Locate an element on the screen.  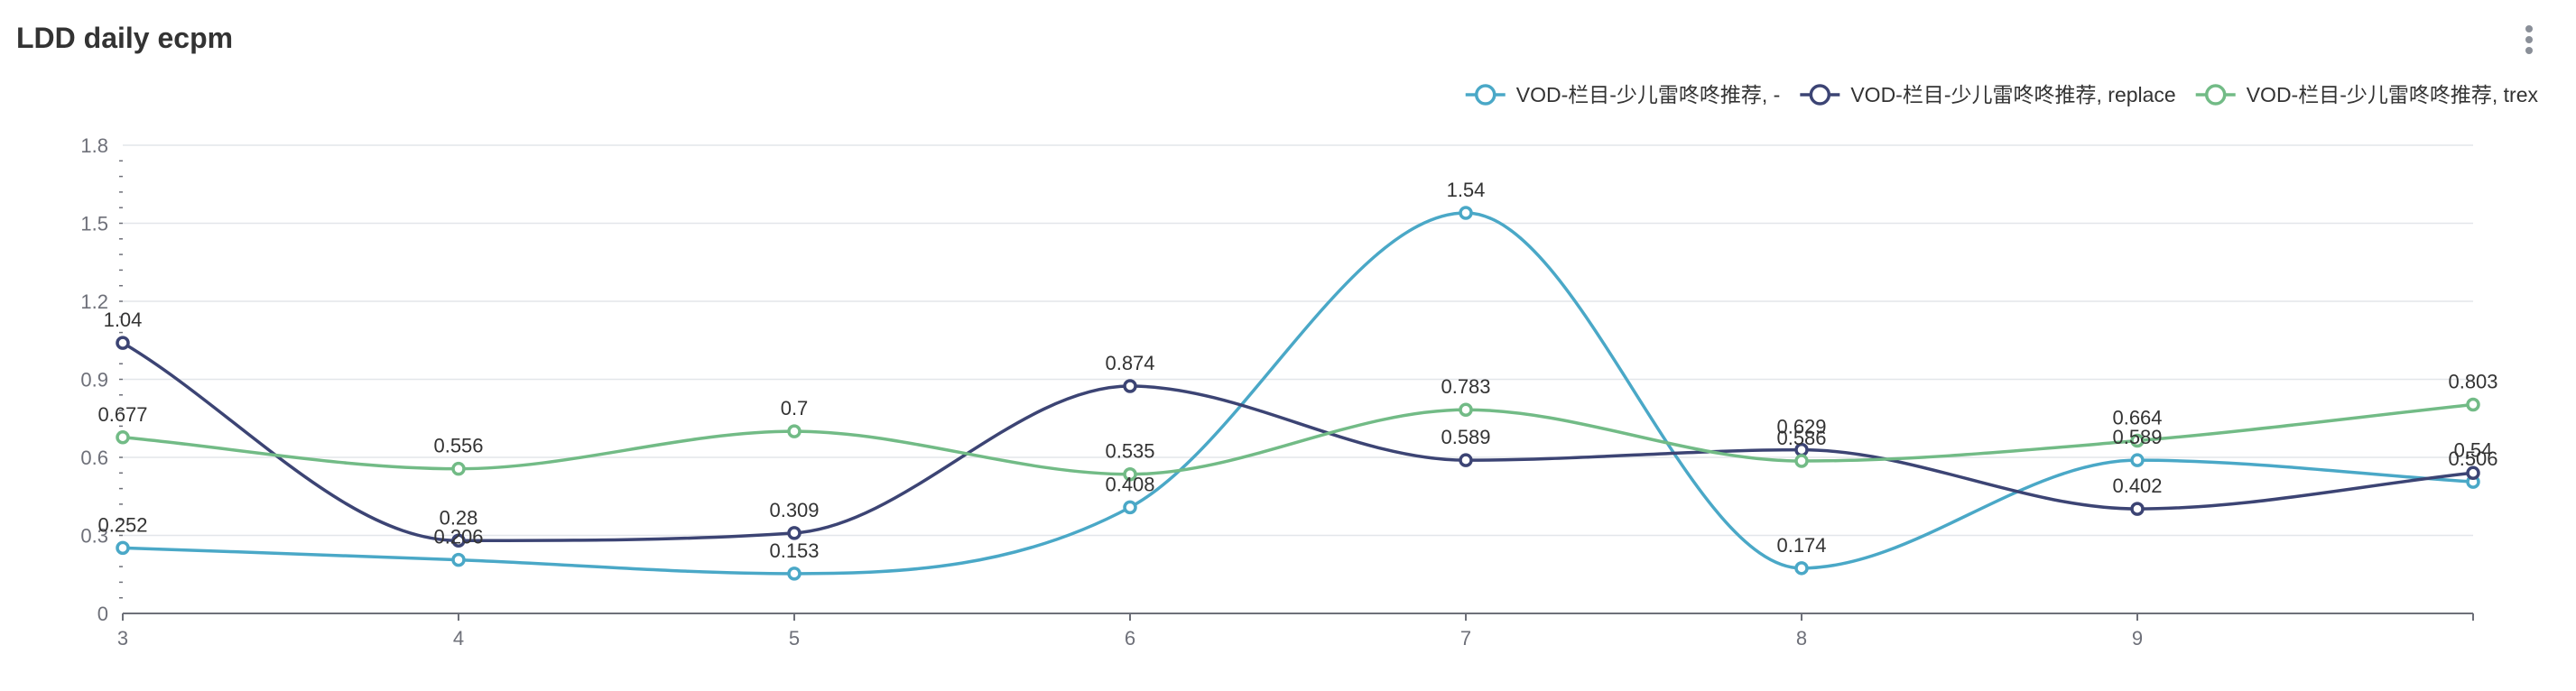
legend-item: VOD-栏目-少儿雷咚咚推荐, trex is located at coordinates (2367, 94).